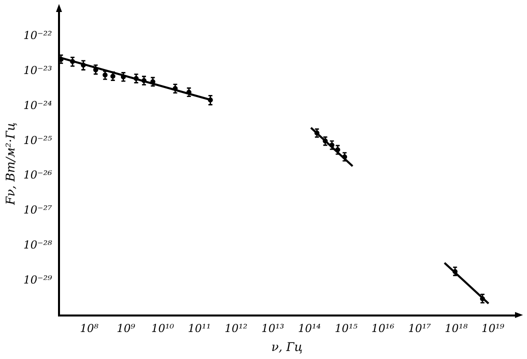 Image resolution: width=527 pixels, height=359 pixels. Describe the element at coordinates (287, 347) in the screenshot. I see `x-axis-title: ν, Гц` at that location.